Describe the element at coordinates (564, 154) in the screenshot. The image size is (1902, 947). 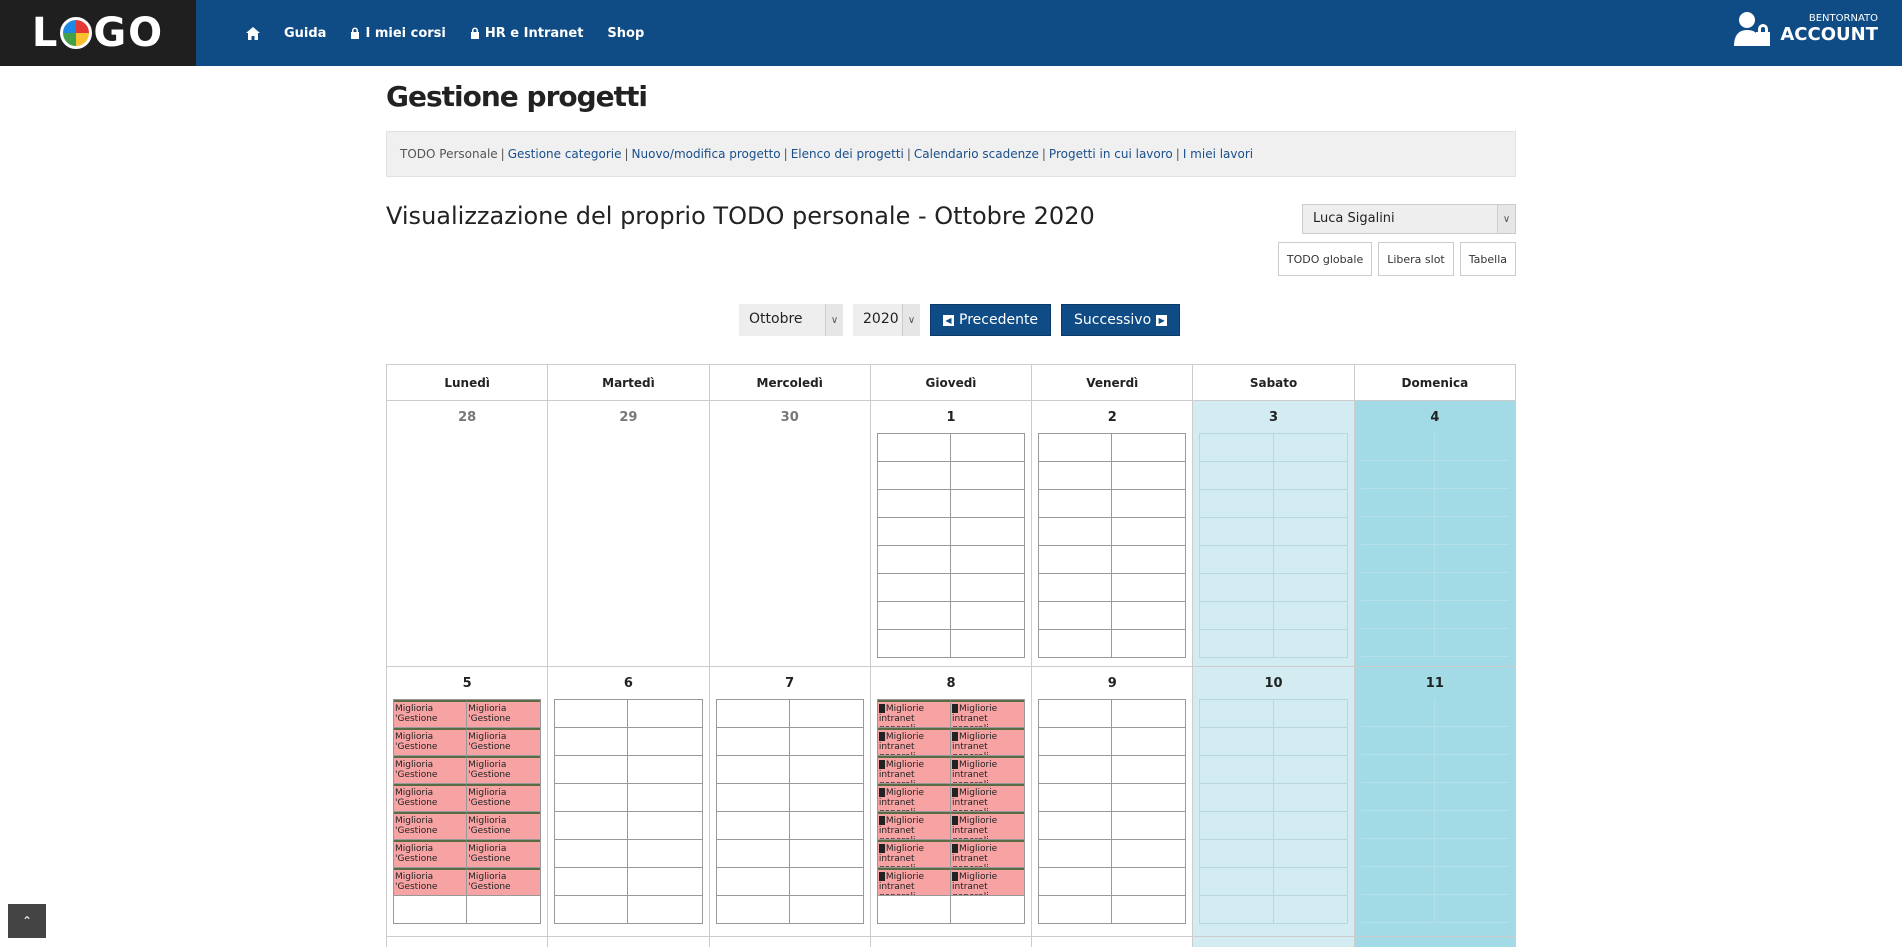
I see `submenu-gestione-categorie: Gestione categorie` at that location.